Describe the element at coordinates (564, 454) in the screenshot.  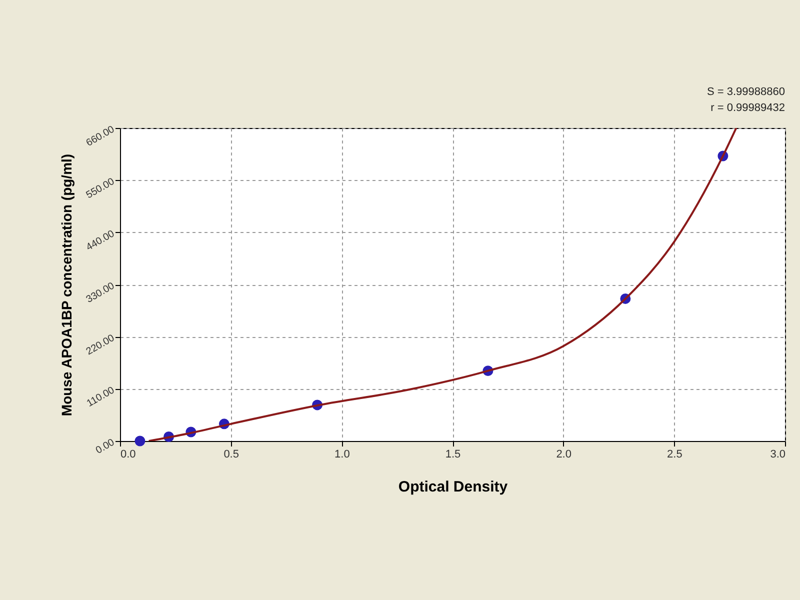
I see `x-tick-label: 2.0` at that location.